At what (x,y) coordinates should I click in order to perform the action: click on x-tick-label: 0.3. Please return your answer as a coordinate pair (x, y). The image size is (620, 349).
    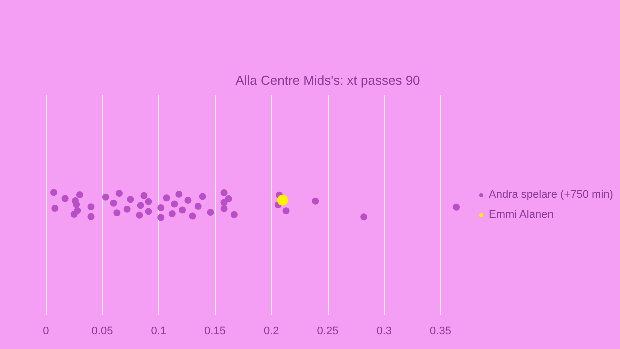
    Looking at the image, I should click on (384, 332).